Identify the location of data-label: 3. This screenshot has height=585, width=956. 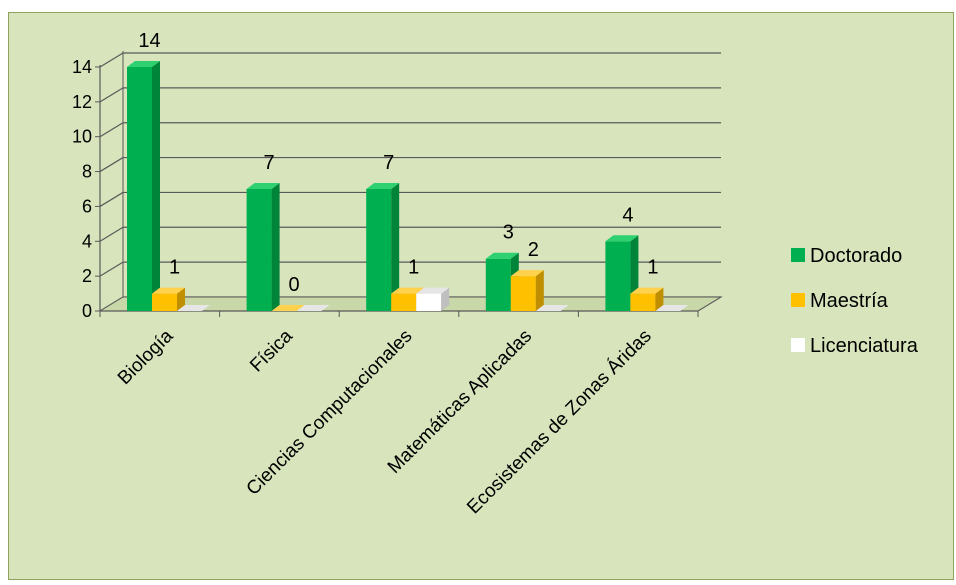
(508, 233).